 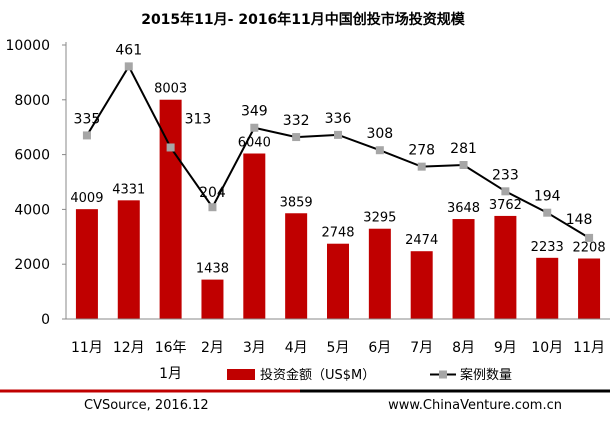 What do you see at coordinates (547, 247) in the screenshot?
I see `bar-value-label: 2233` at bounding box center [547, 247].